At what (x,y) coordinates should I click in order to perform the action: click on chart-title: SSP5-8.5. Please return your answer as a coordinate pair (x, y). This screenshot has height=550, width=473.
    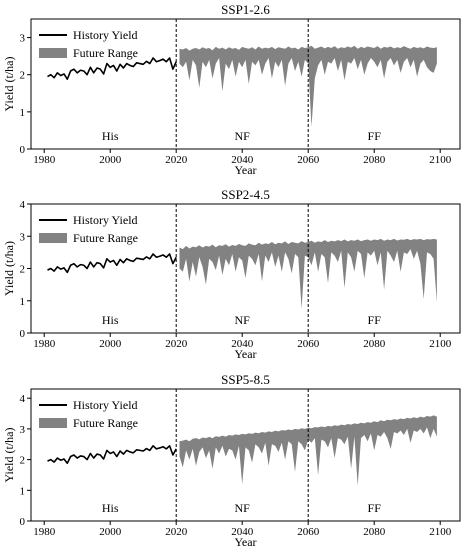
    Looking at the image, I should click on (245, 379).